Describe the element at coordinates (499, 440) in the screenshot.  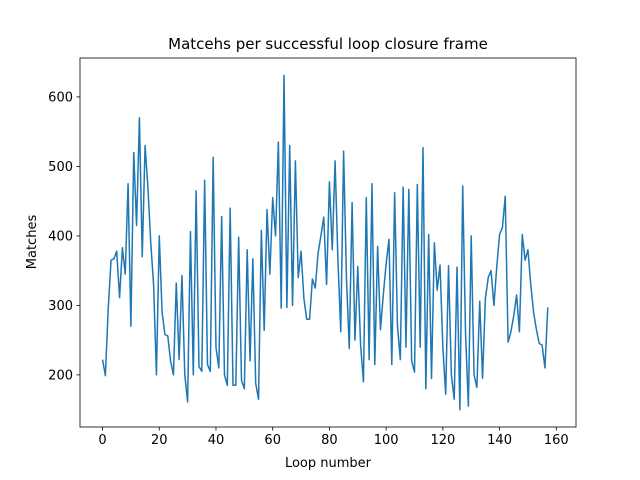
I see `x-tick-label: 140` at that location.